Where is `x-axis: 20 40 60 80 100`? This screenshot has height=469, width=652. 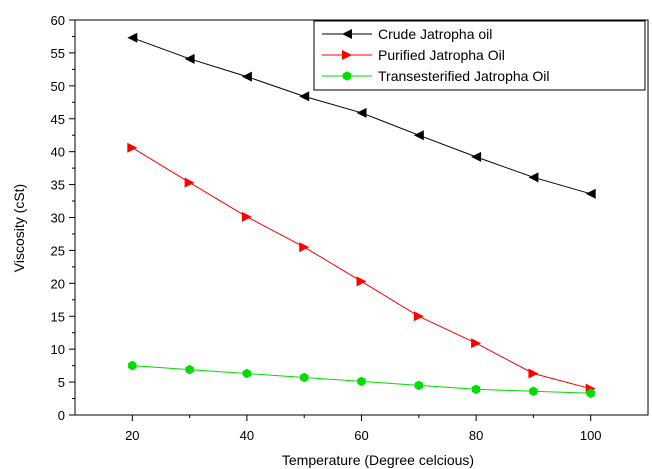 x-axis: 20 40 60 80 100 is located at coordinates (363, 429).